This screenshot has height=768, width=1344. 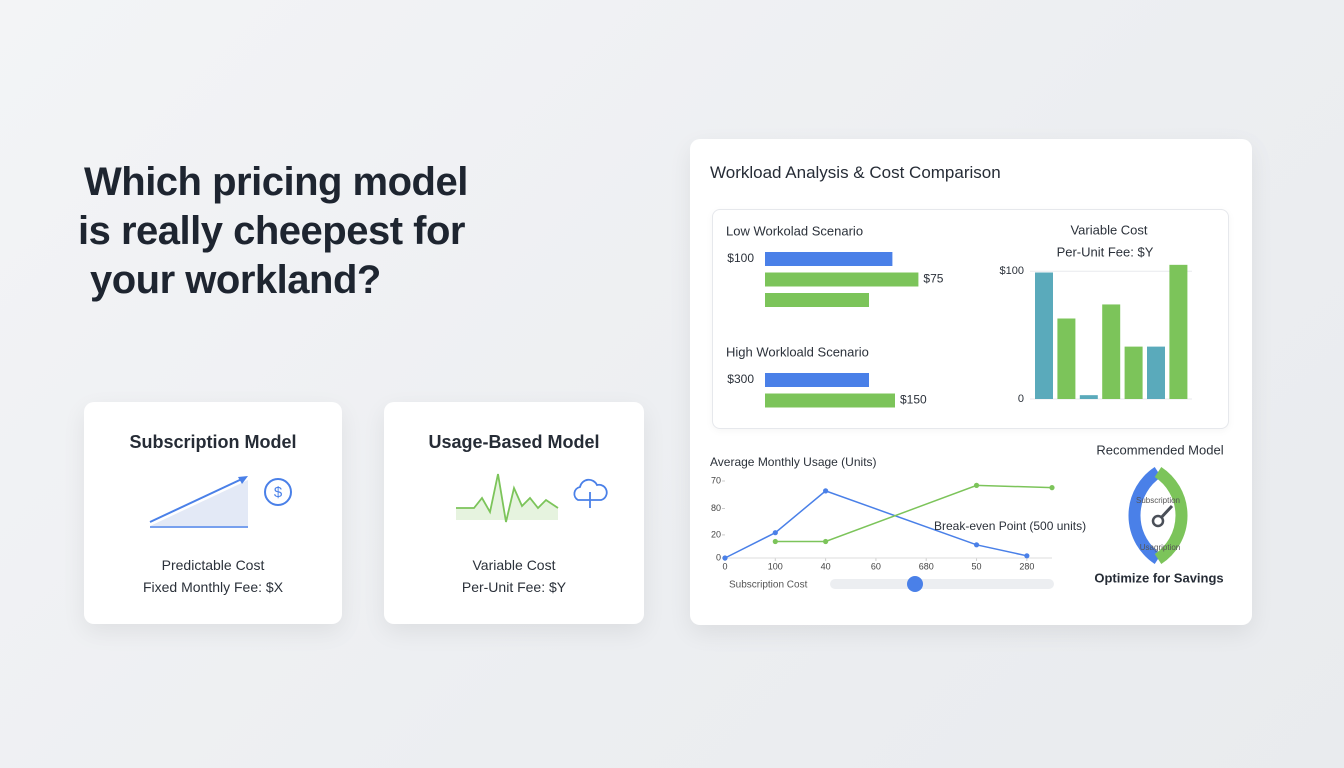 What do you see at coordinates (220, 502) in the screenshot?
I see `card-icon: $` at bounding box center [220, 502].